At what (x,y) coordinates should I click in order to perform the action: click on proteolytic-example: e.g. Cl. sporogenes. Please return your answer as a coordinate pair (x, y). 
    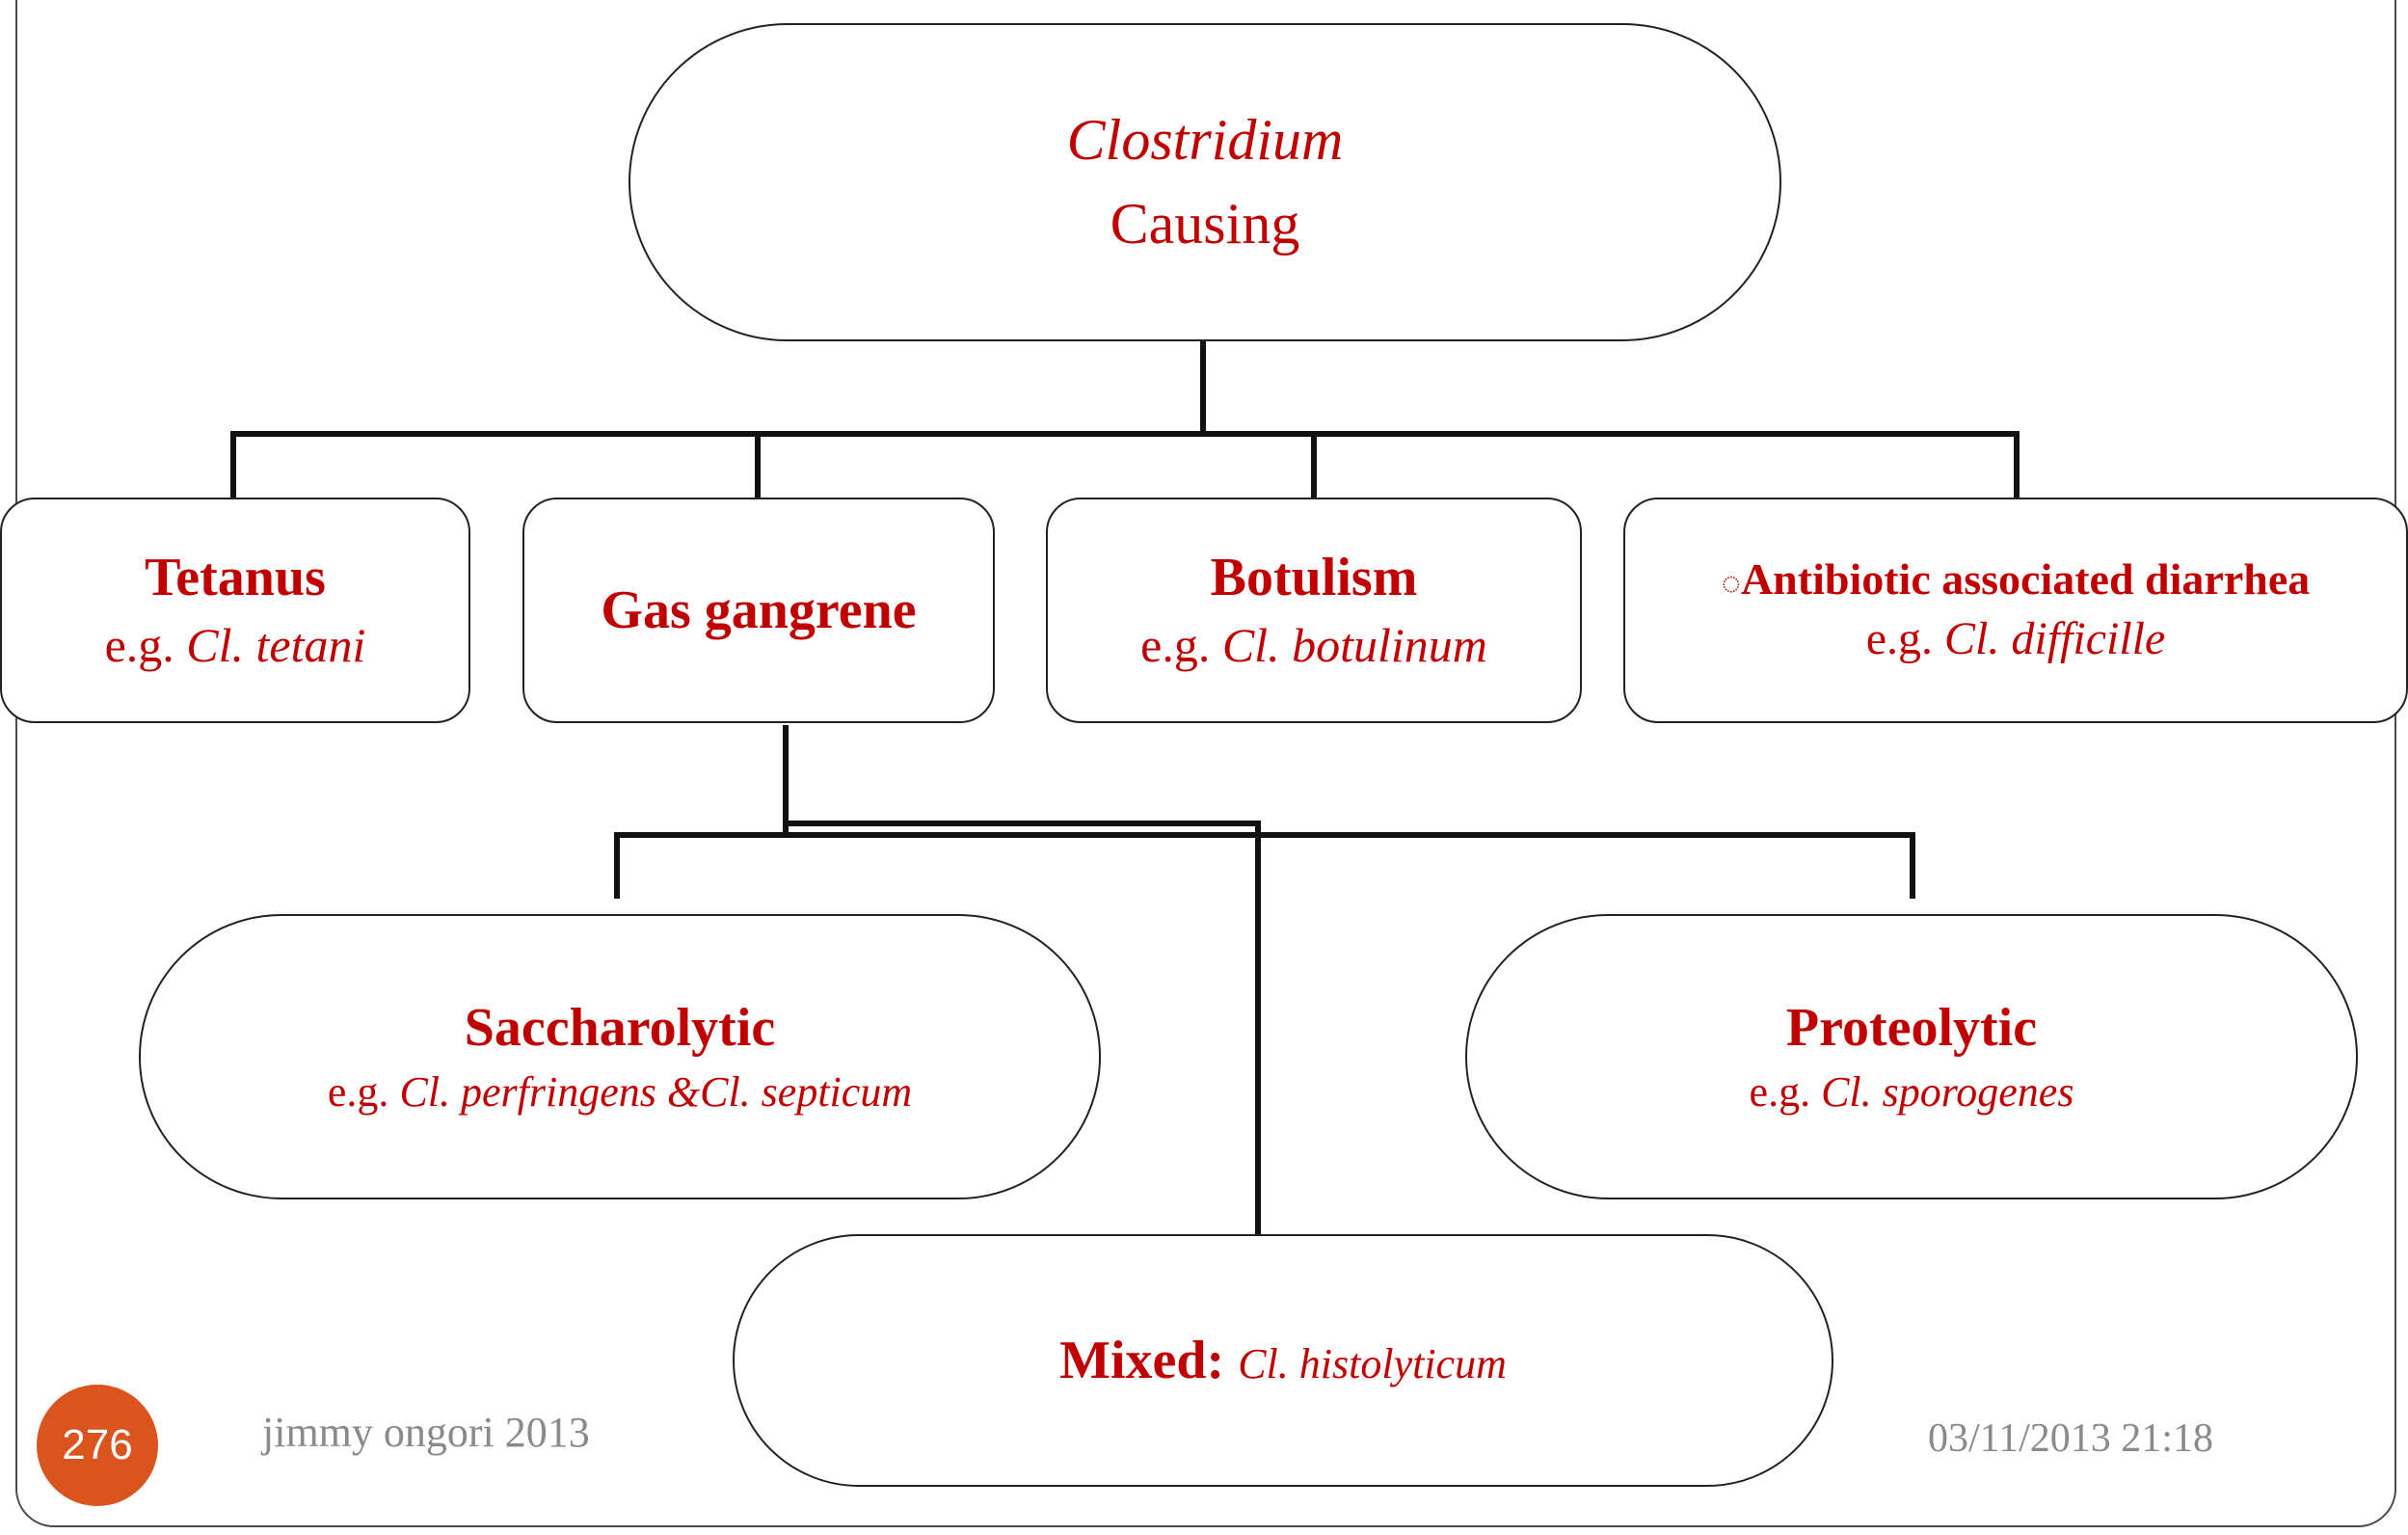
    Looking at the image, I should click on (1912, 1092).